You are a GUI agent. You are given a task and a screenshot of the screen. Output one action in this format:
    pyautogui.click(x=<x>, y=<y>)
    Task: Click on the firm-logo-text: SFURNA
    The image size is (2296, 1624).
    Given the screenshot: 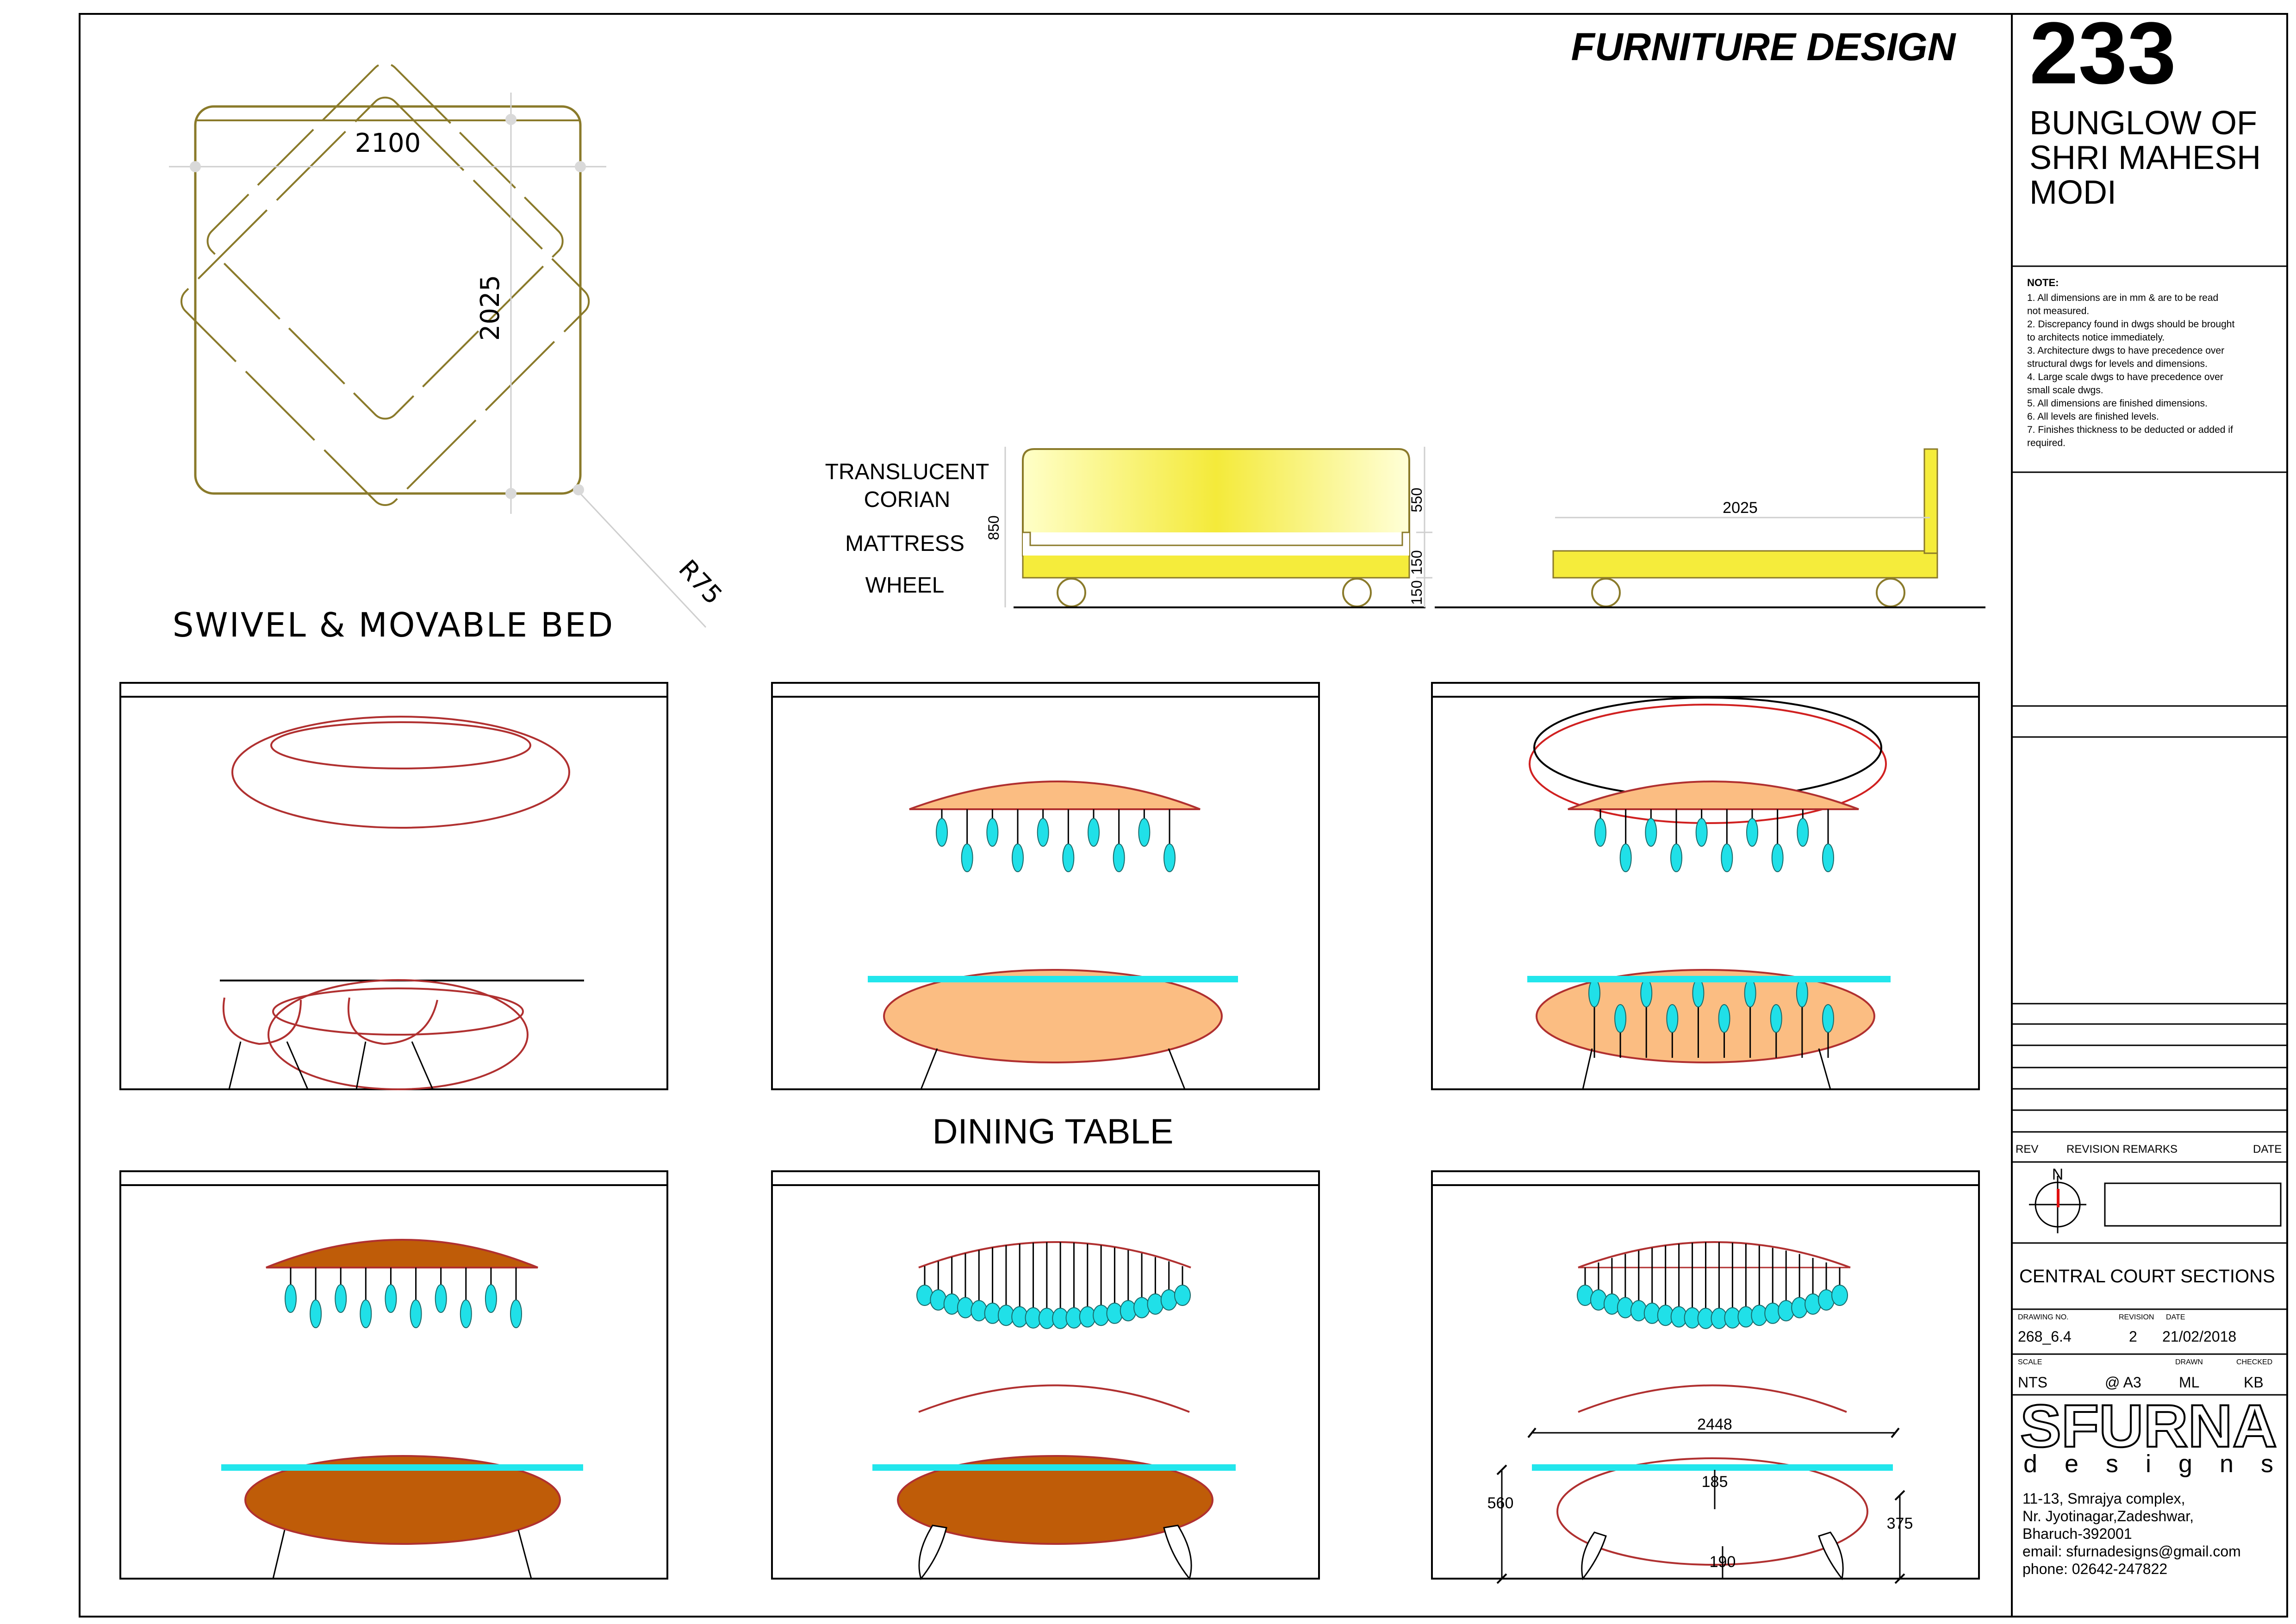 What is the action you would take?
    pyautogui.click(x=2148, y=1426)
    